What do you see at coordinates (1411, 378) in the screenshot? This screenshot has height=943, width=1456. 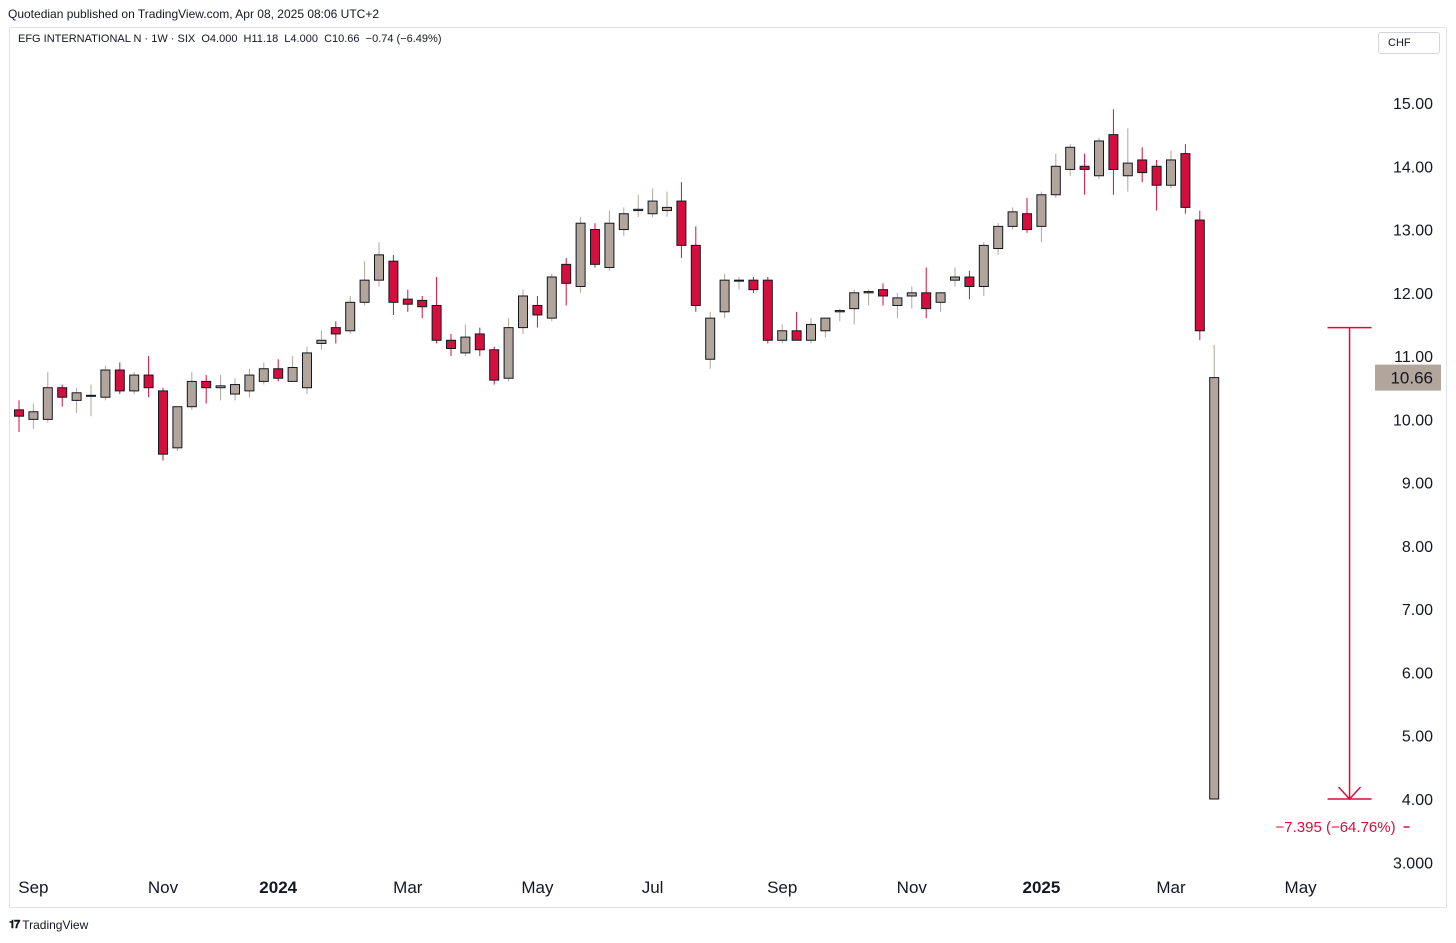 I see `last-price-label: 10.66` at bounding box center [1411, 378].